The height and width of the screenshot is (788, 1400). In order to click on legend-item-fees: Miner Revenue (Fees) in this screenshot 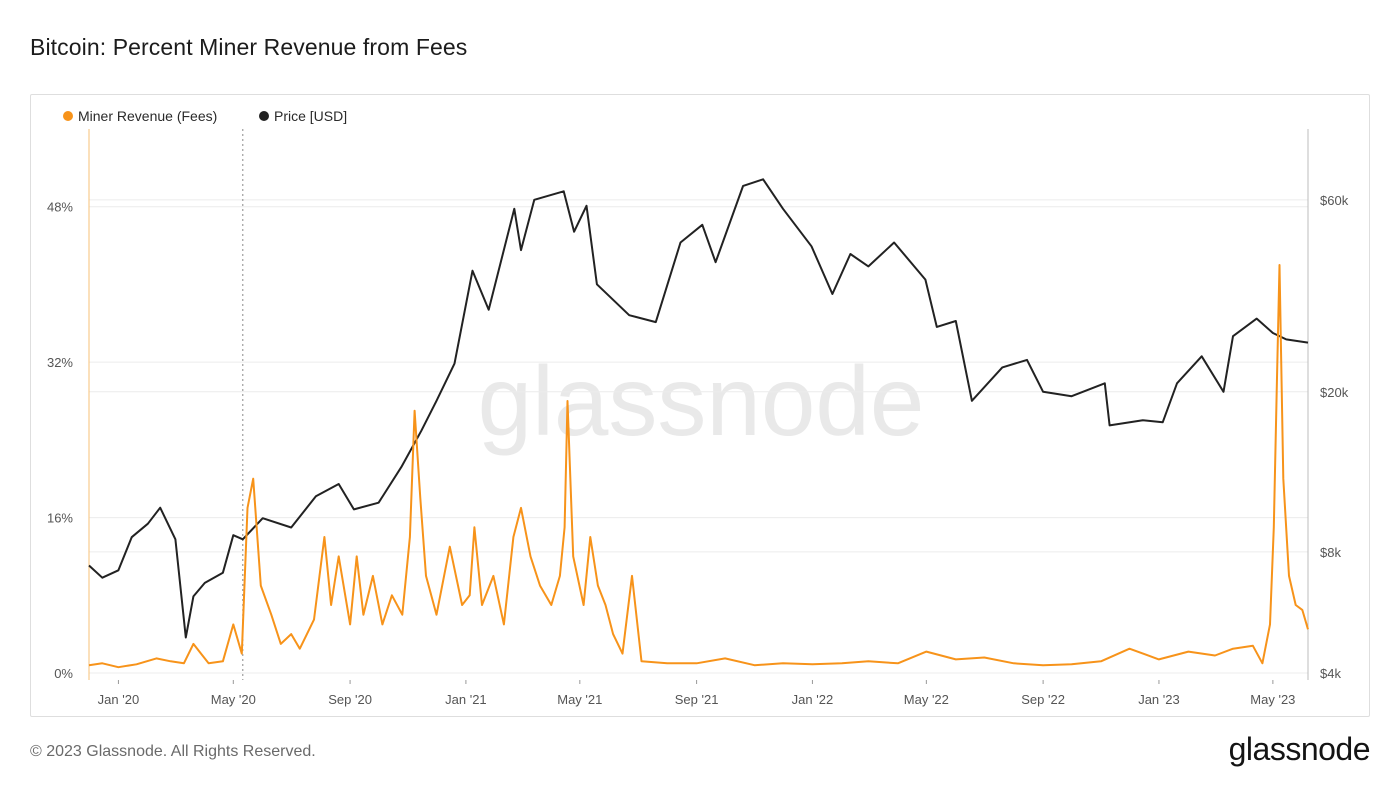, I will do `click(140, 116)`.